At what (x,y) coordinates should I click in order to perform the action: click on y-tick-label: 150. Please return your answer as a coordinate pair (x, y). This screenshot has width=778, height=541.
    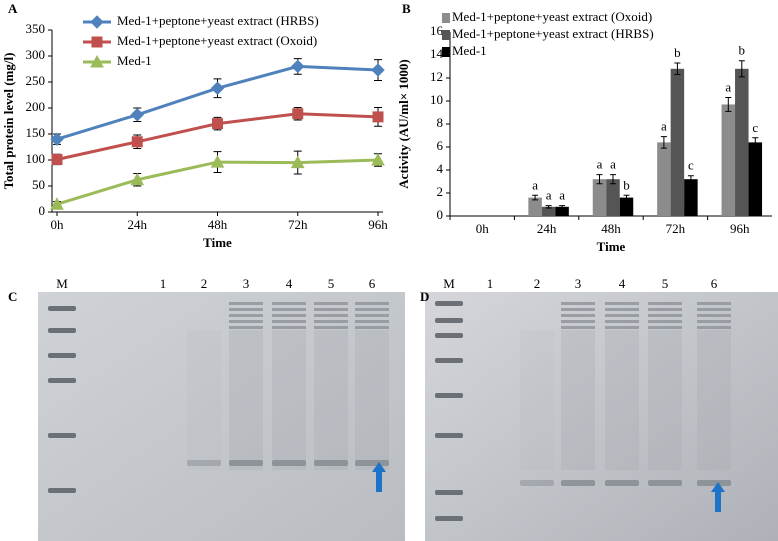
    Looking at the image, I should click on (36, 132).